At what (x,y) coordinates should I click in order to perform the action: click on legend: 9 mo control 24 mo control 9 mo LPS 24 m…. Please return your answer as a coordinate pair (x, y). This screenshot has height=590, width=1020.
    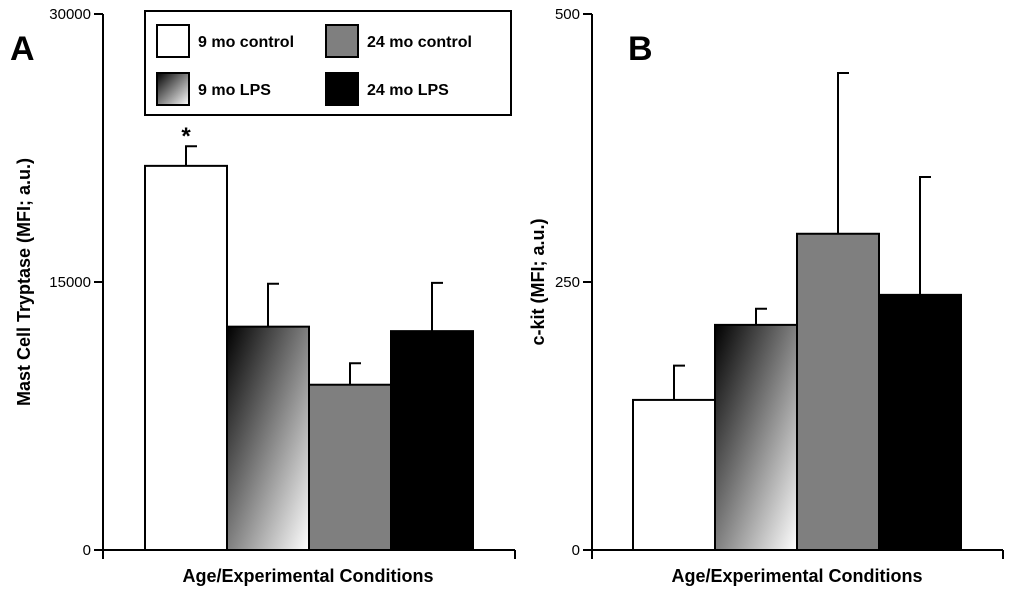
    Looking at the image, I should click on (328, 63).